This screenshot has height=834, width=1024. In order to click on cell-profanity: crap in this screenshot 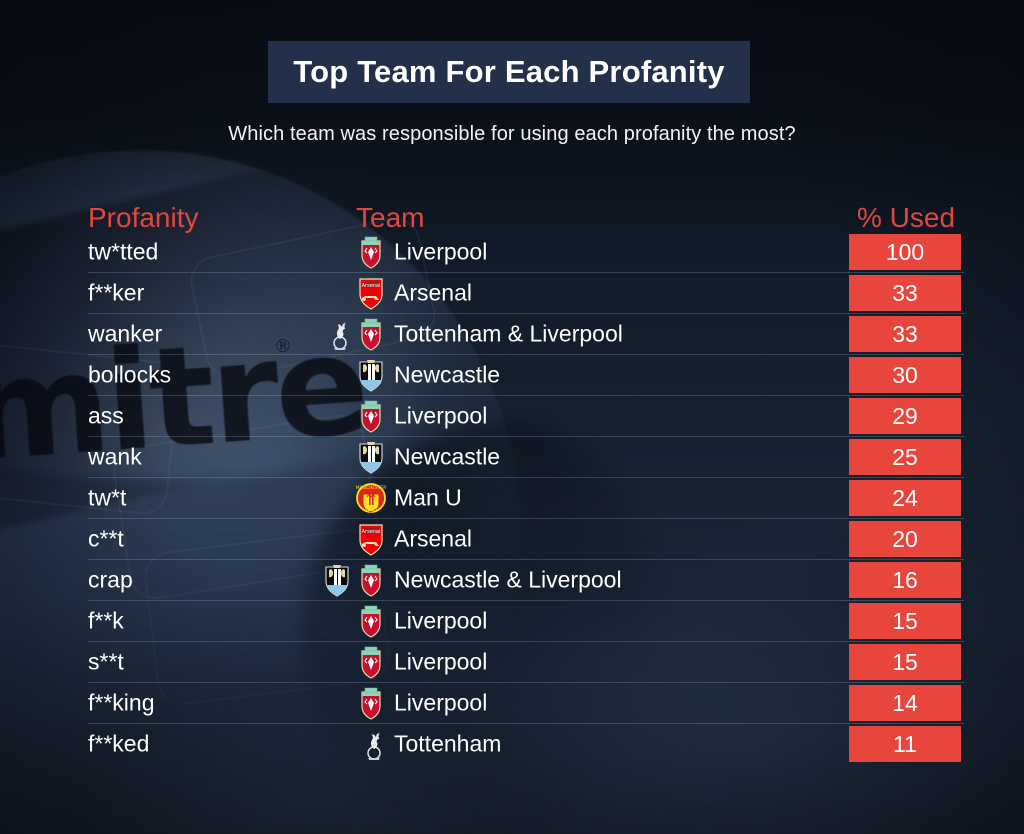, I will do `click(110, 579)`.